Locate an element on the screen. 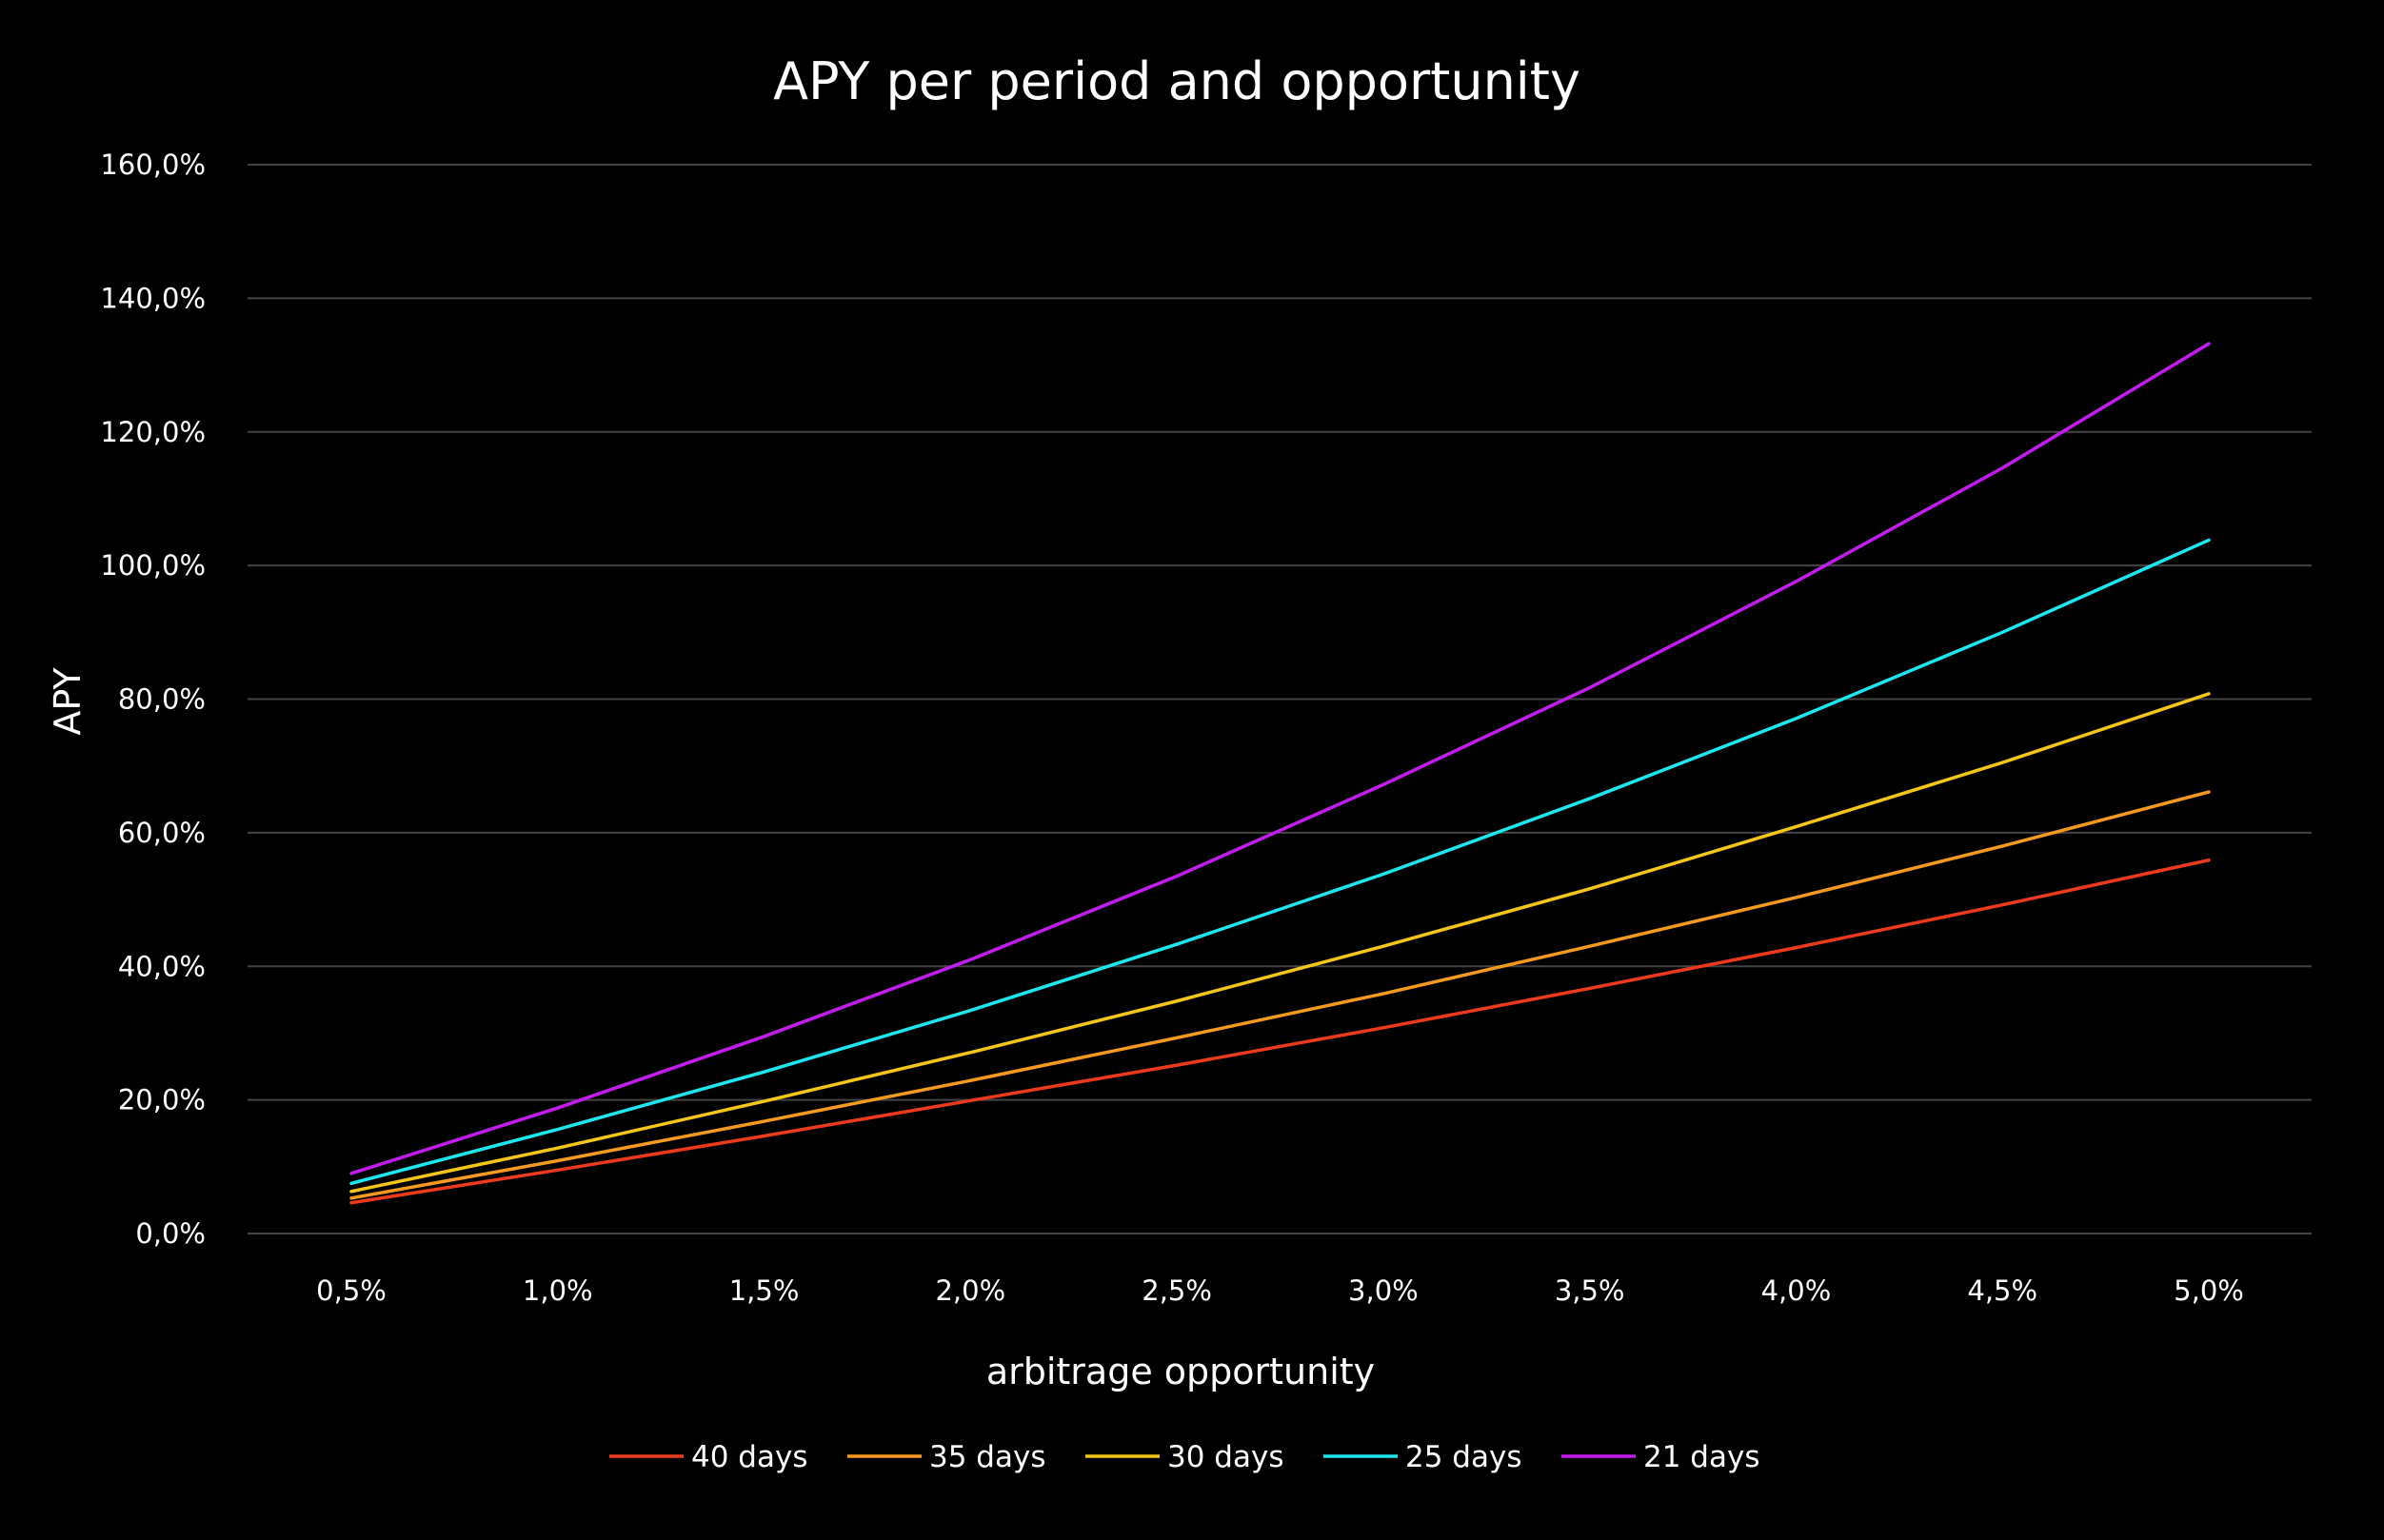 This screenshot has width=2384, height=1540. legend-label: 30 days is located at coordinates (1225, 1457).